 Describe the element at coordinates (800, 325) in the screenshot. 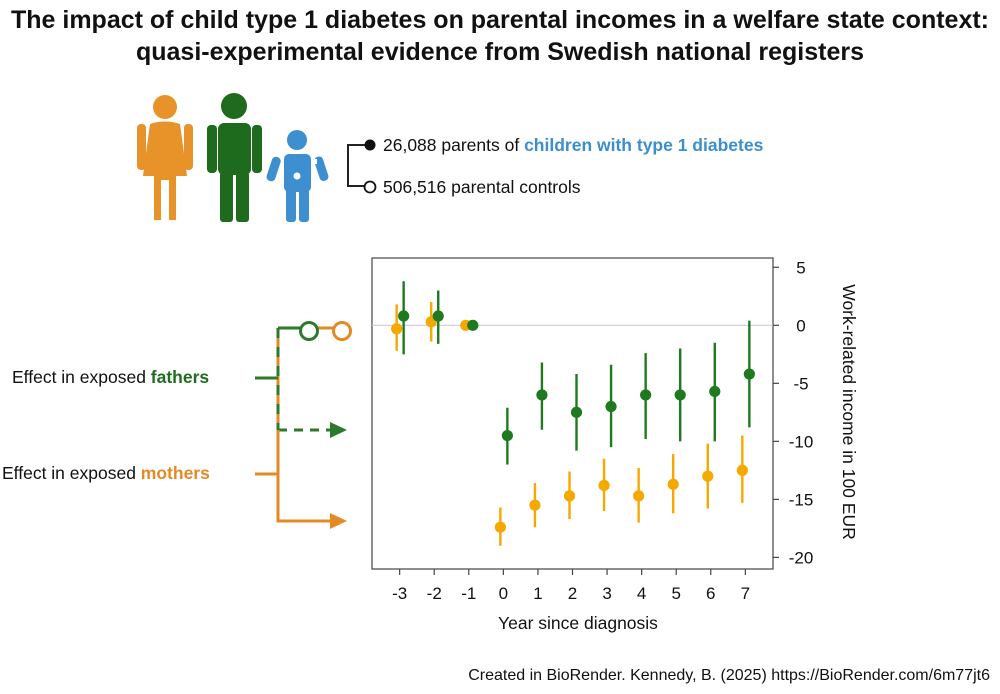

I see `y-tick-label: 0` at that location.